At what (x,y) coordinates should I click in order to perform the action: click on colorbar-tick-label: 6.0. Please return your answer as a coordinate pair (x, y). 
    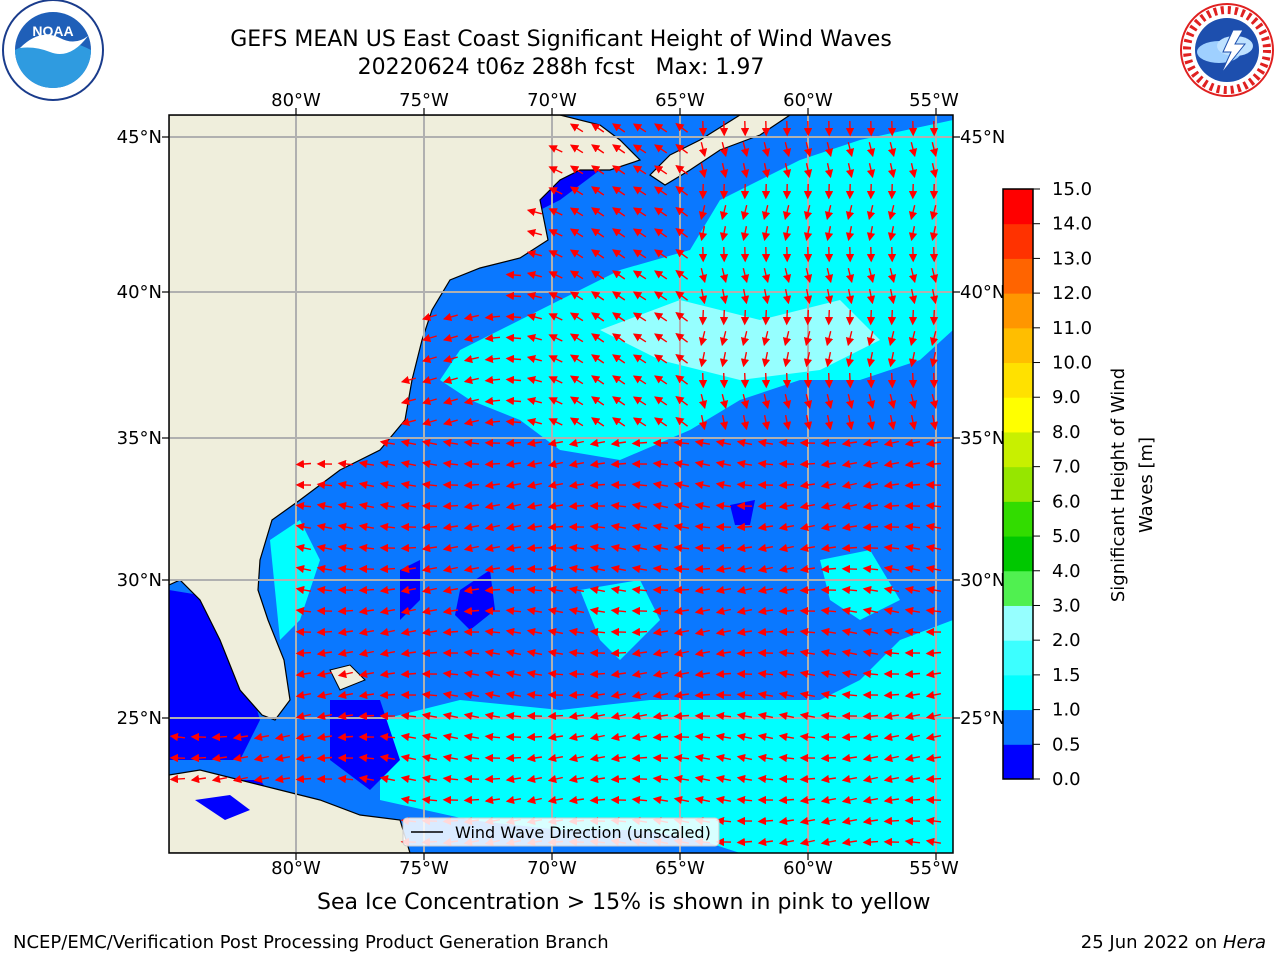
    Looking at the image, I should click on (1066, 501).